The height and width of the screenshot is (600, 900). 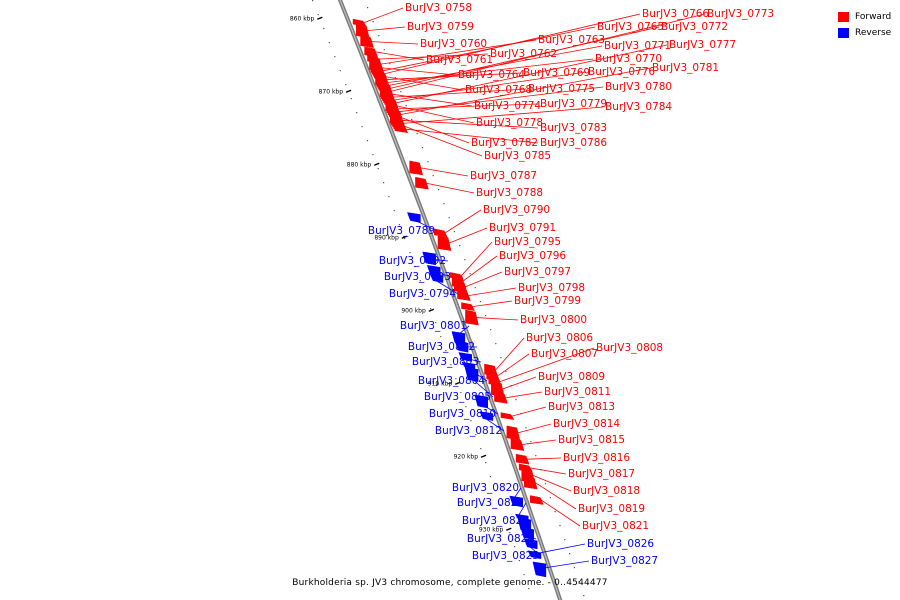 I want to click on gene-label-BurJV3_0796: BurJV3_0796, so click(x=532, y=256).